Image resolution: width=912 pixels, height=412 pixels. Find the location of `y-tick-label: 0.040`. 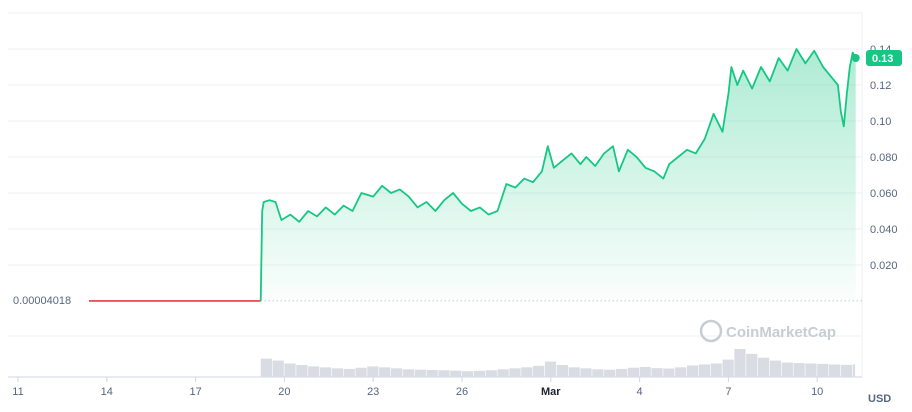

y-tick-label: 0.040 is located at coordinates (884, 230).